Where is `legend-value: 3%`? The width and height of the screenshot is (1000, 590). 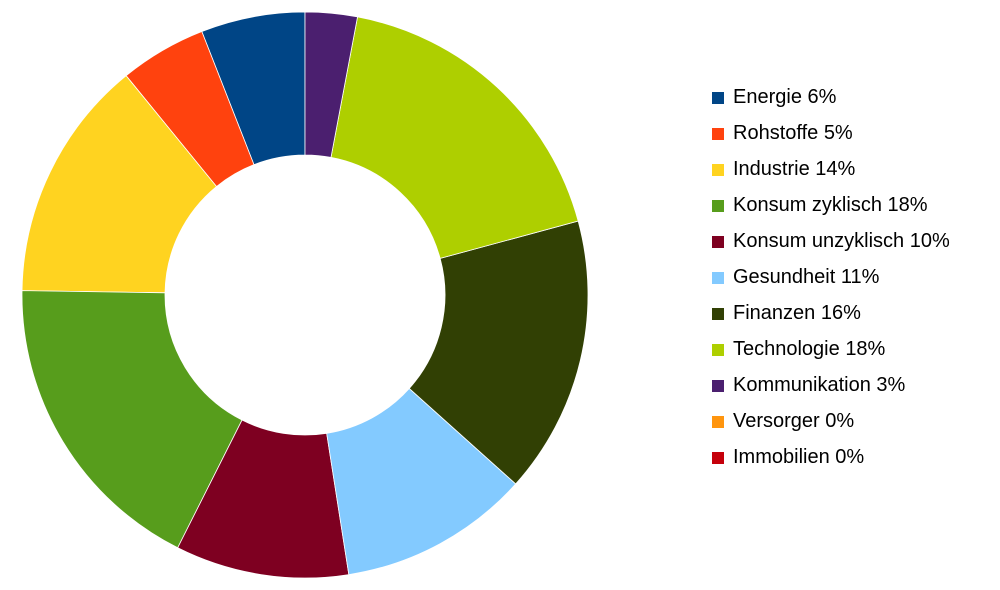 legend-value: 3% is located at coordinates (890, 385).